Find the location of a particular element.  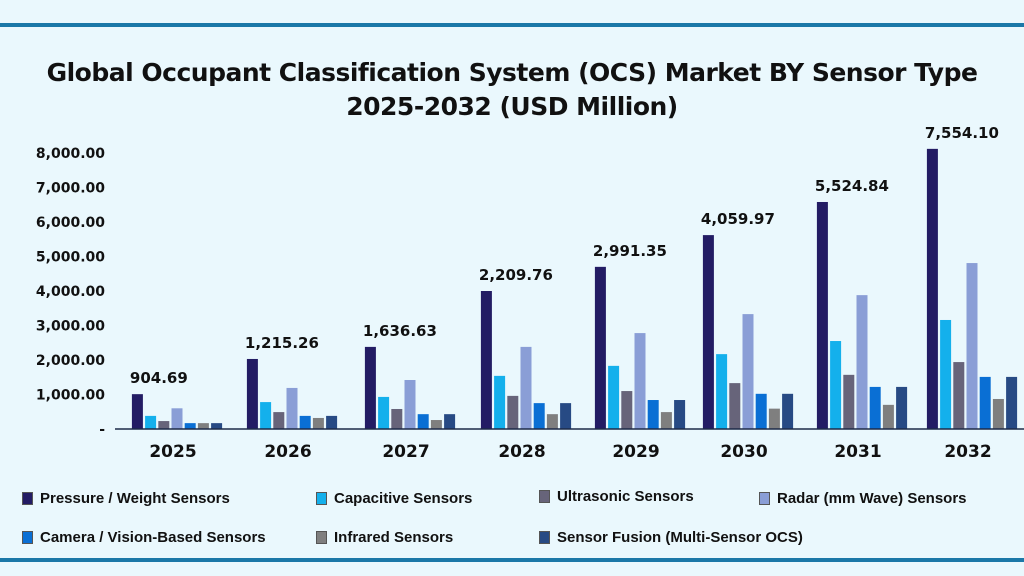

x-tick-label: 2031 is located at coordinates (857, 452).